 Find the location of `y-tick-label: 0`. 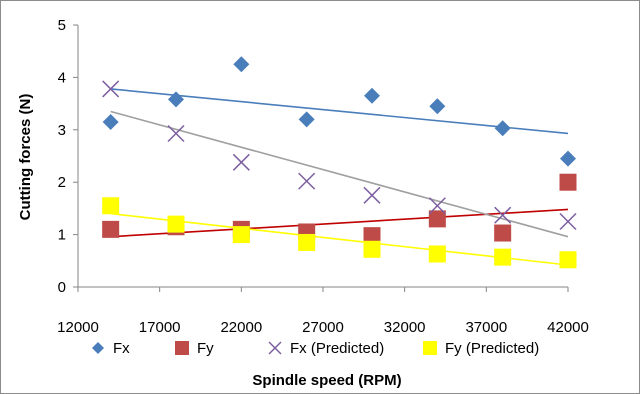

y-tick-label: 0 is located at coordinates (62, 287).